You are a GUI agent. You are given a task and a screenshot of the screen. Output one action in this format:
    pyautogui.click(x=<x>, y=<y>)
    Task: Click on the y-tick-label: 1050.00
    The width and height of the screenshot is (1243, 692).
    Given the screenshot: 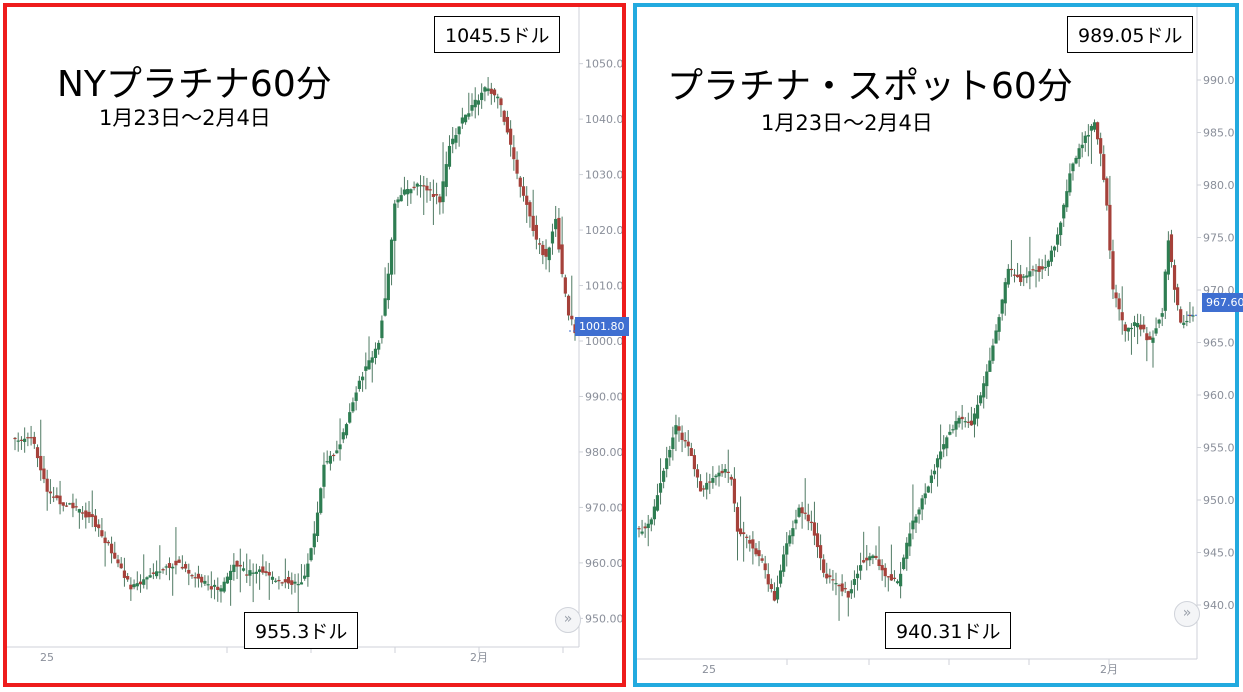 What is the action you would take?
    pyautogui.click(x=603, y=64)
    